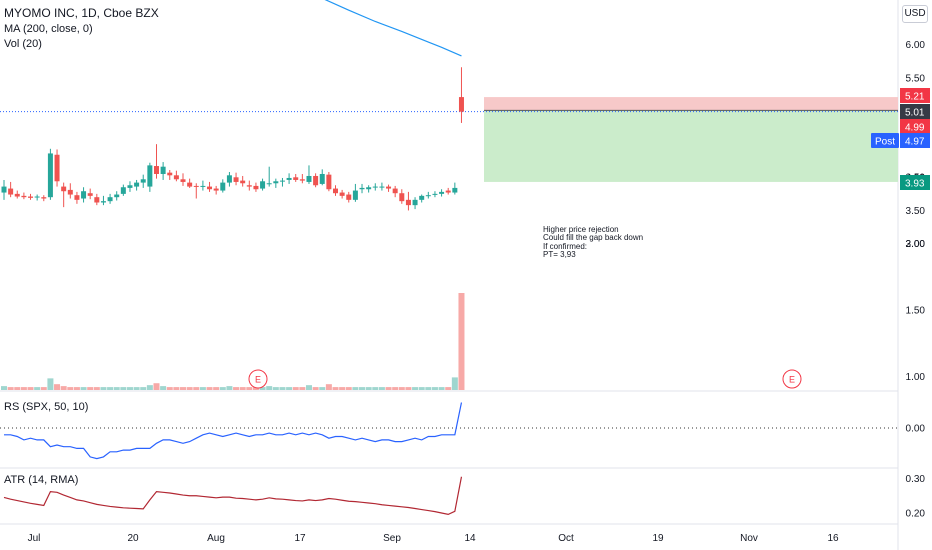  I want to click on earnings-icon-label: E, so click(258, 380).